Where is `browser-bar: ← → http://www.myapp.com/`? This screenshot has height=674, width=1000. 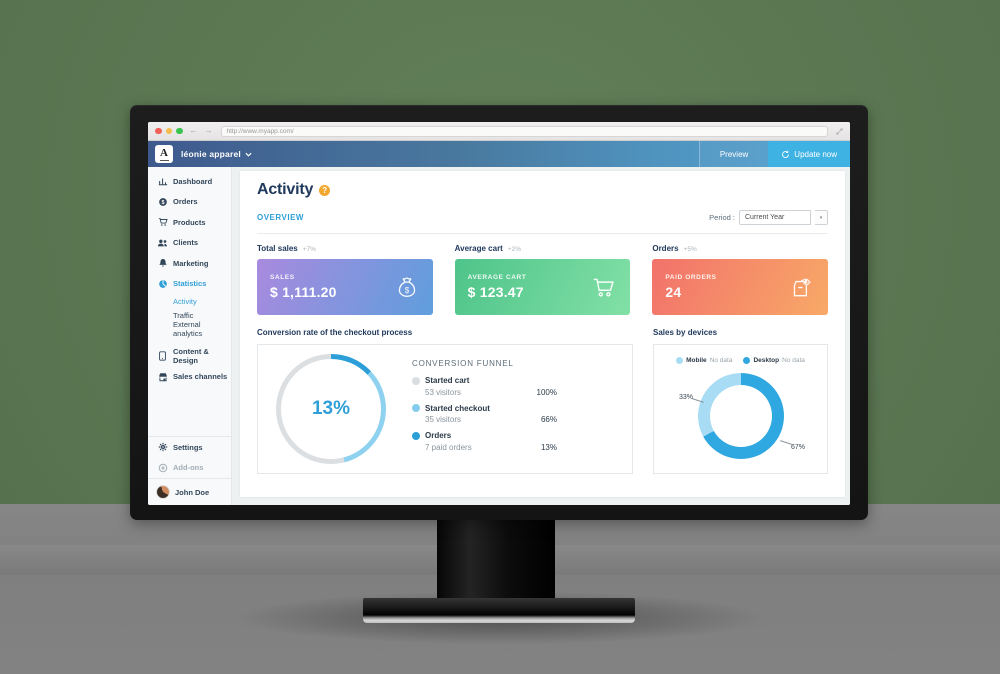
browser-bar: ← → http://www.myapp.com/ is located at coordinates (499, 131).